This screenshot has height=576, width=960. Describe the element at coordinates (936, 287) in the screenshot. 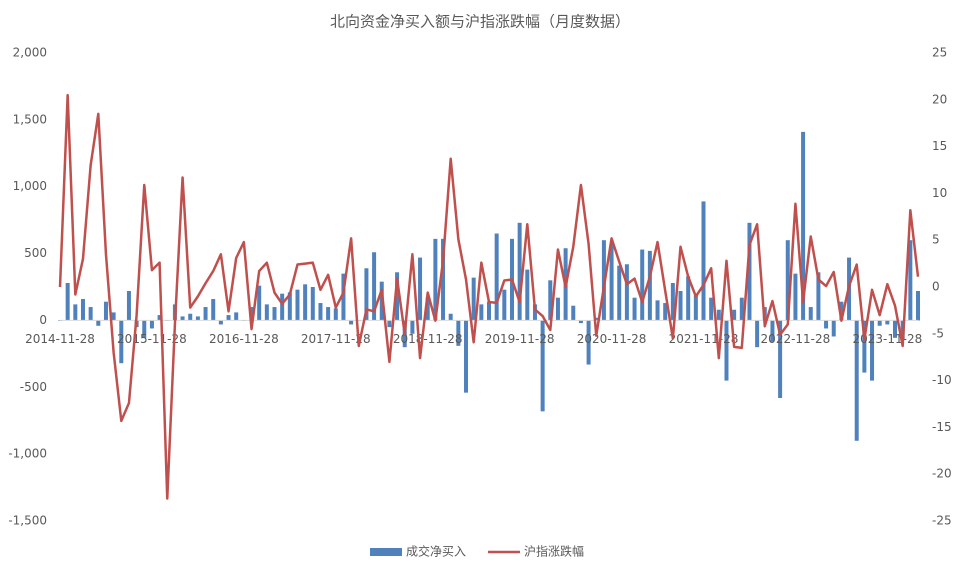

I see `y2-tick-label: 0` at that location.